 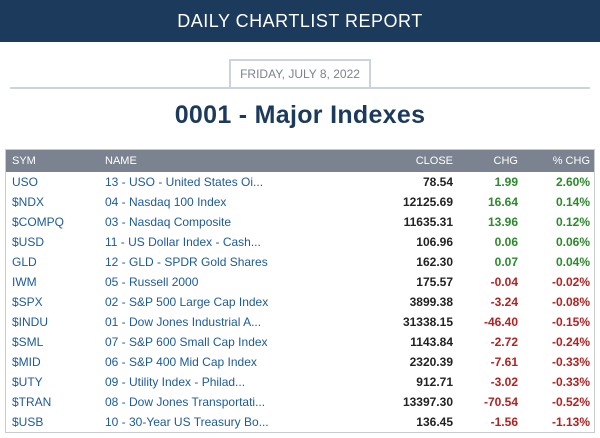 What do you see at coordinates (506, 182) in the screenshot?
I see `change-value: 1.99` at bounding box center [506, 182].